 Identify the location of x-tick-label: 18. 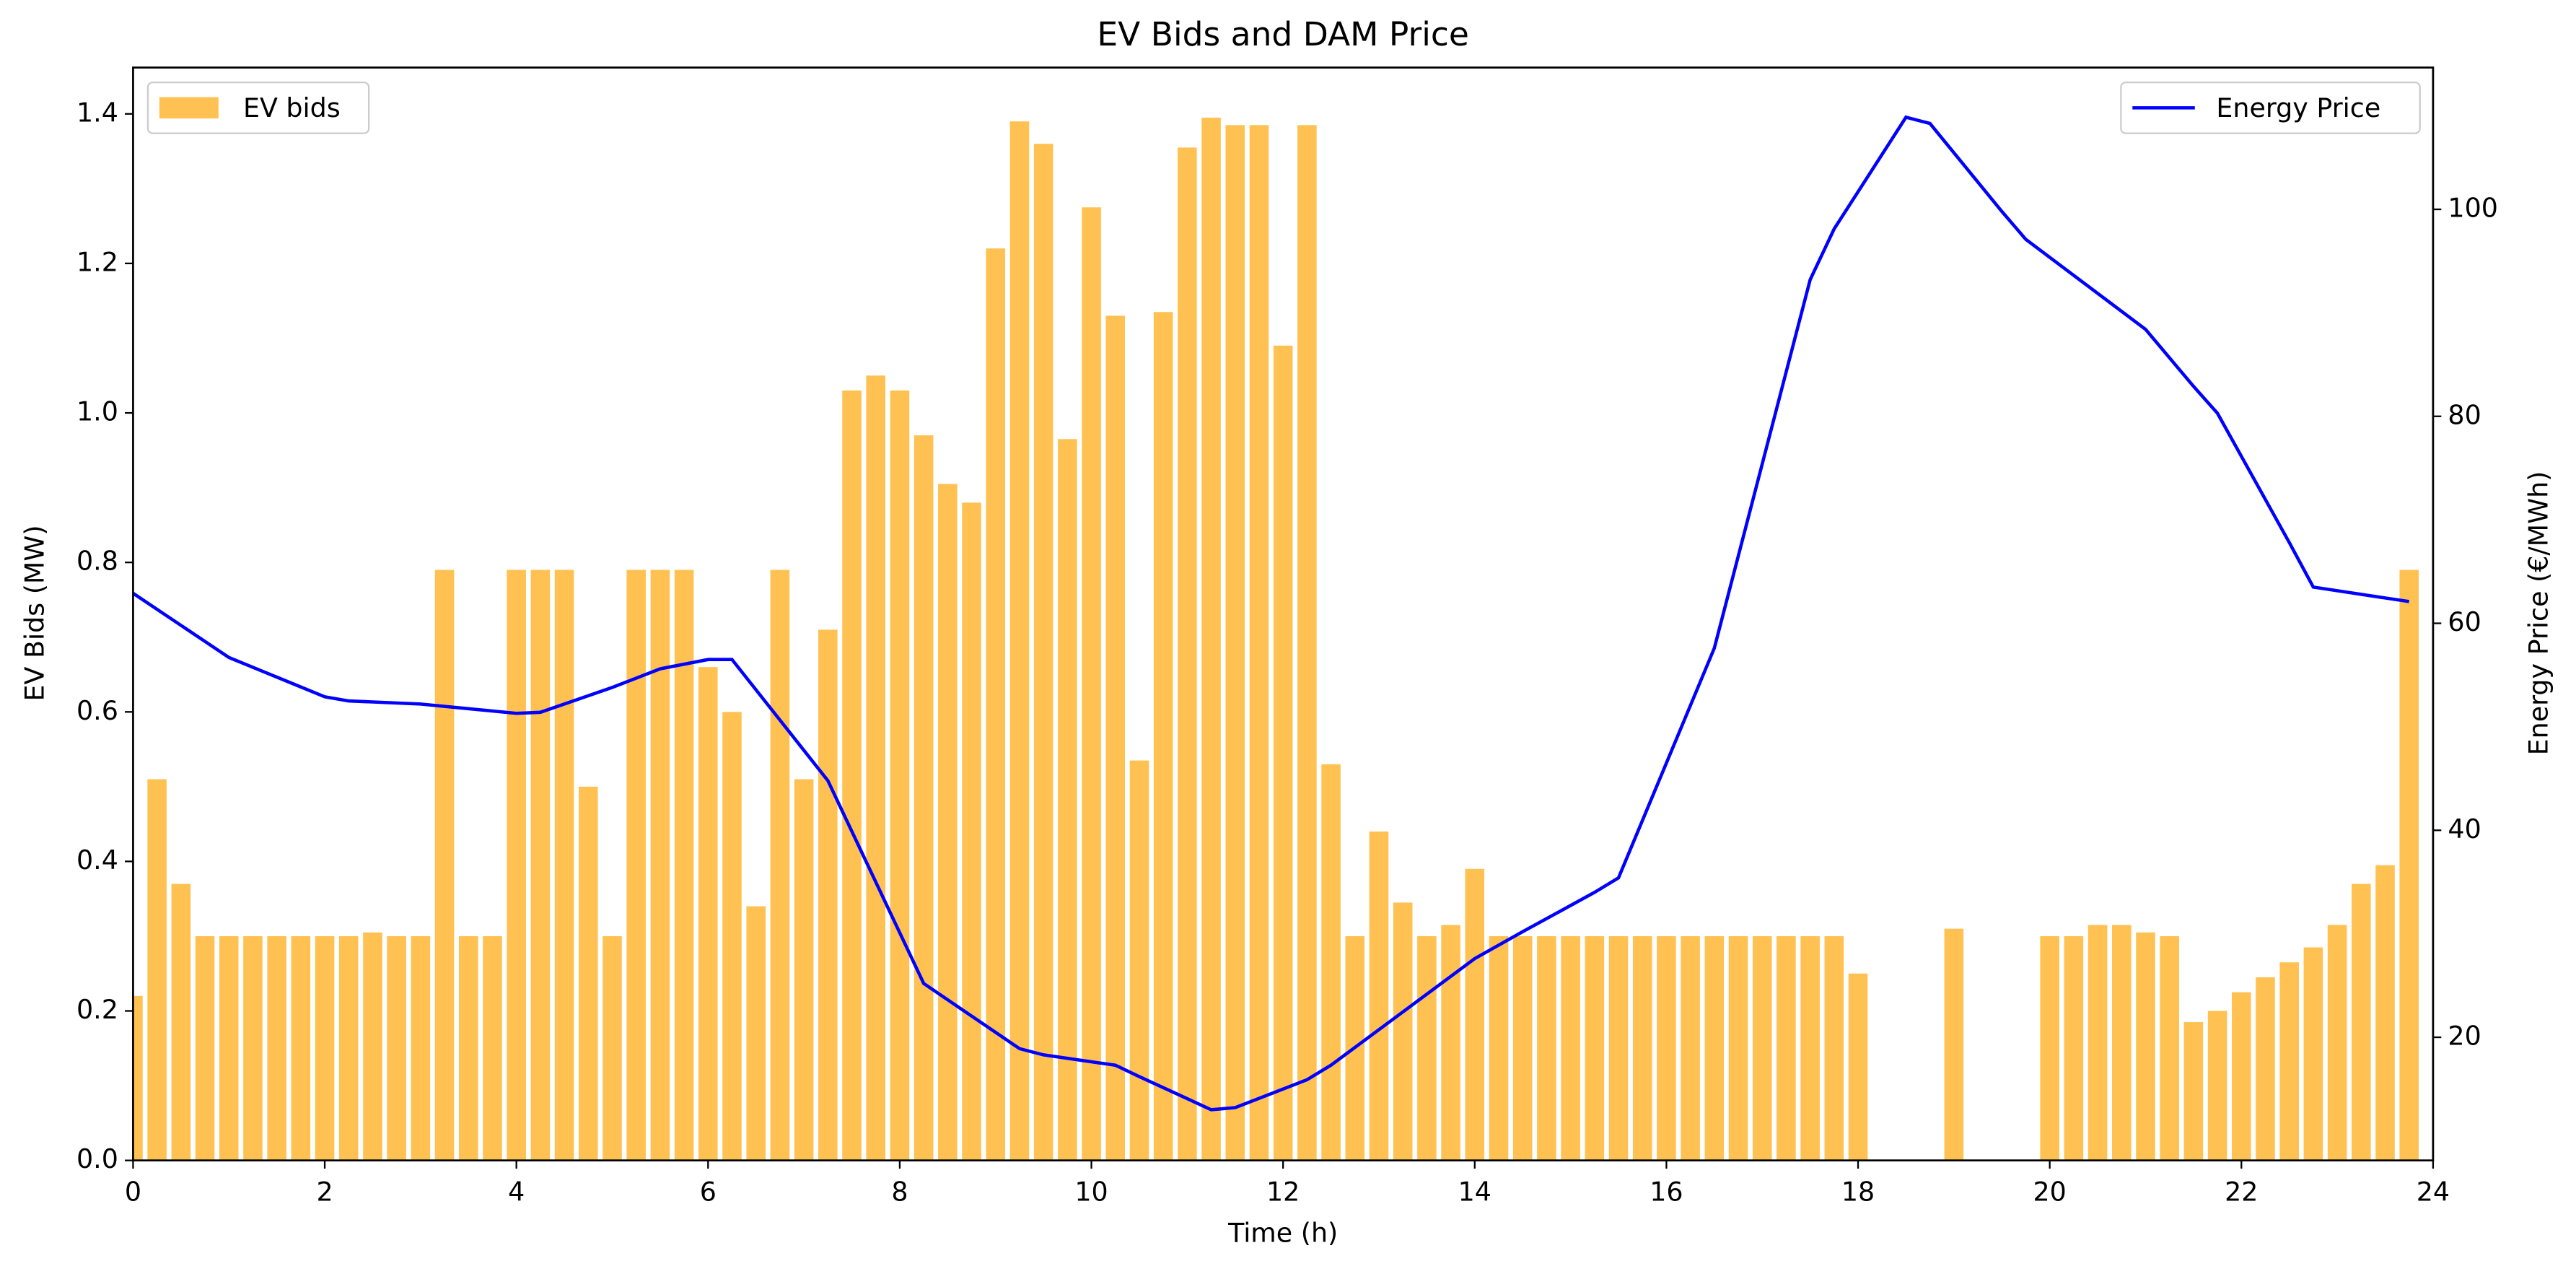
(1858, 1192).